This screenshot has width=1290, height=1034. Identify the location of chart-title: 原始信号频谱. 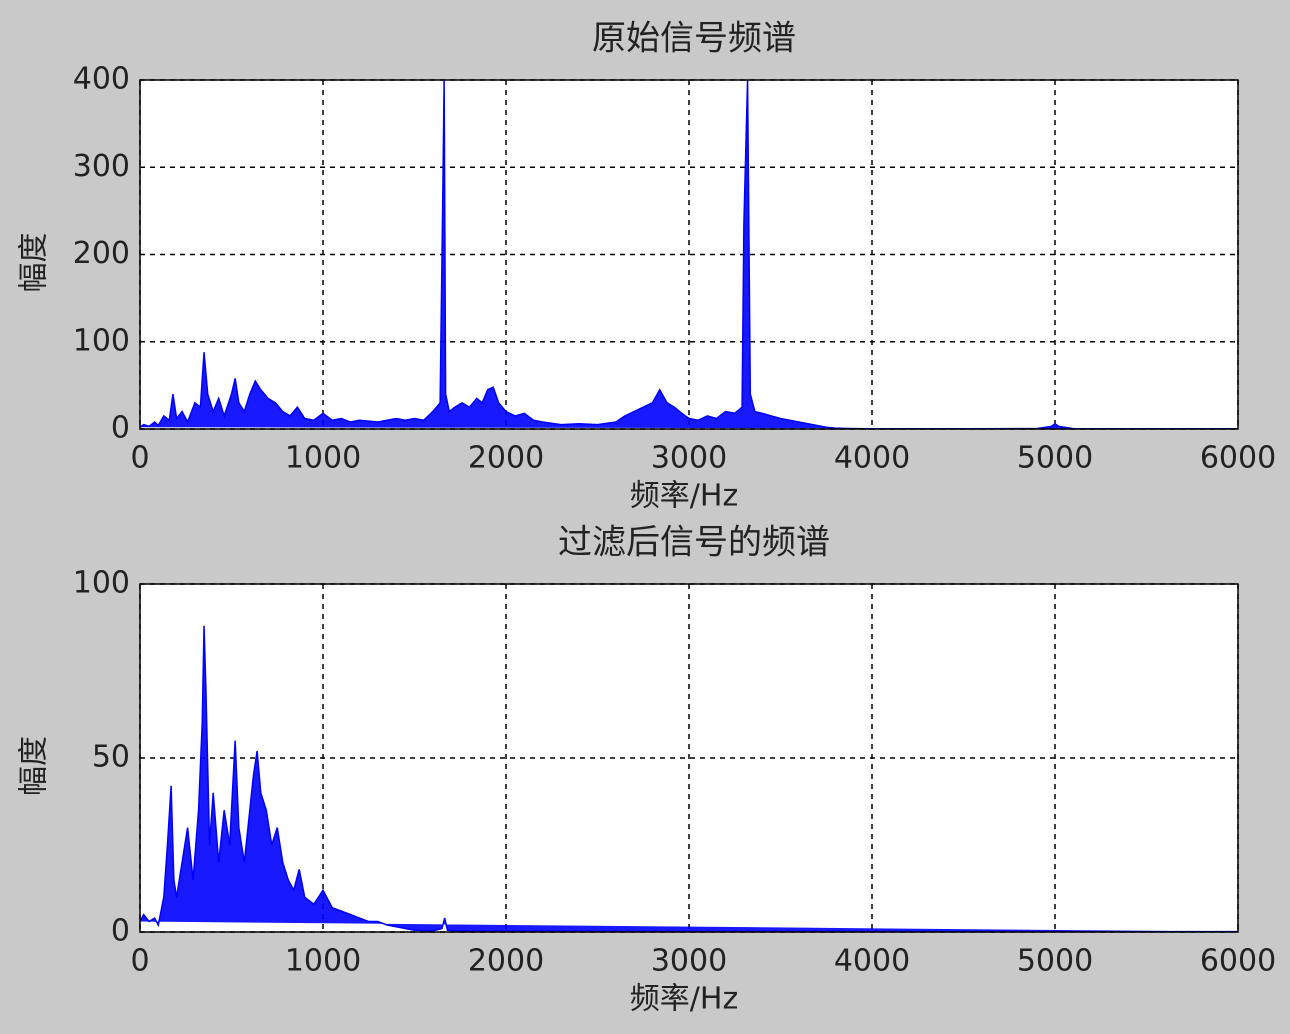
(694, 39).